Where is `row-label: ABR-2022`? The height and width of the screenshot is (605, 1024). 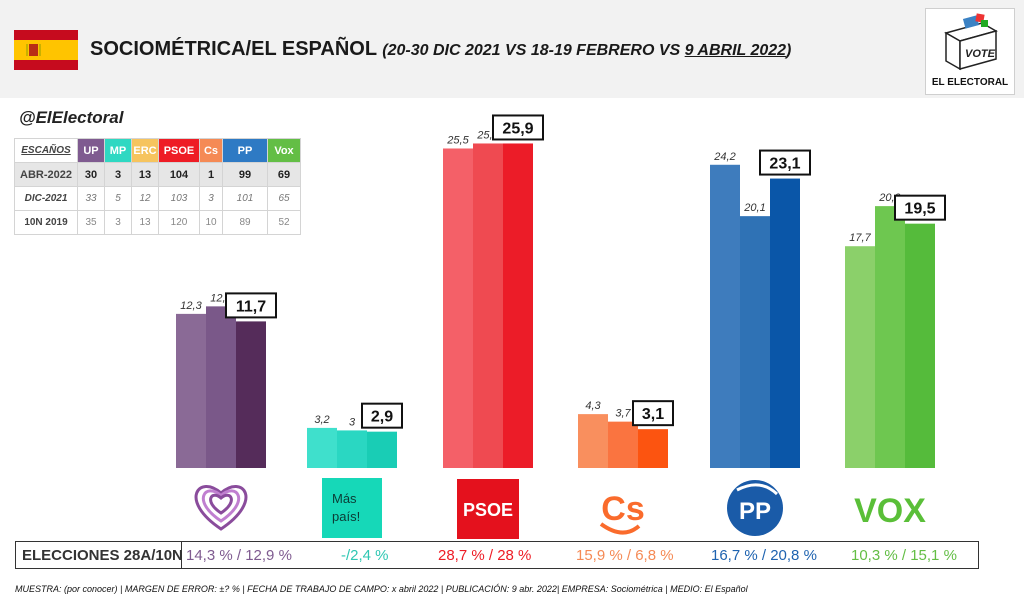
row-label: ABR-2022 is located at coordinates (46, 174).